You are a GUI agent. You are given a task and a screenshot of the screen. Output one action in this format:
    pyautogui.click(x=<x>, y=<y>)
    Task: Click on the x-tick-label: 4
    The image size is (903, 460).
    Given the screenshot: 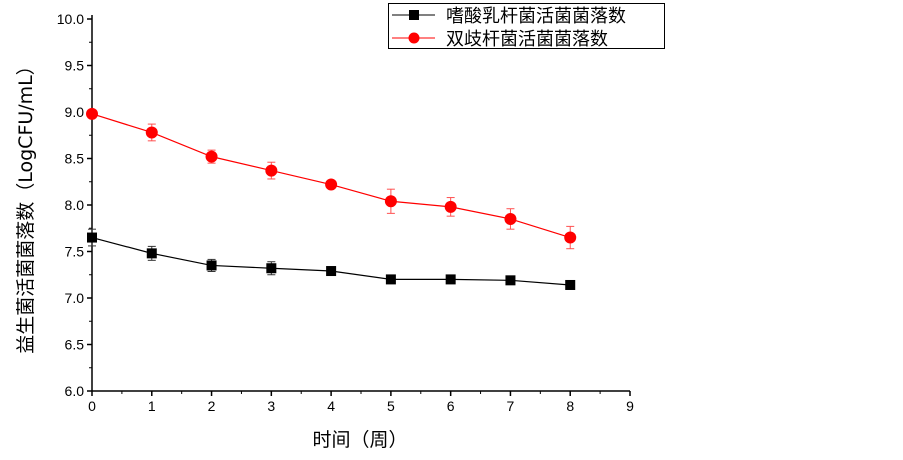 What is the action you would take?
    pyautogui.click(x=331, y=406)
    